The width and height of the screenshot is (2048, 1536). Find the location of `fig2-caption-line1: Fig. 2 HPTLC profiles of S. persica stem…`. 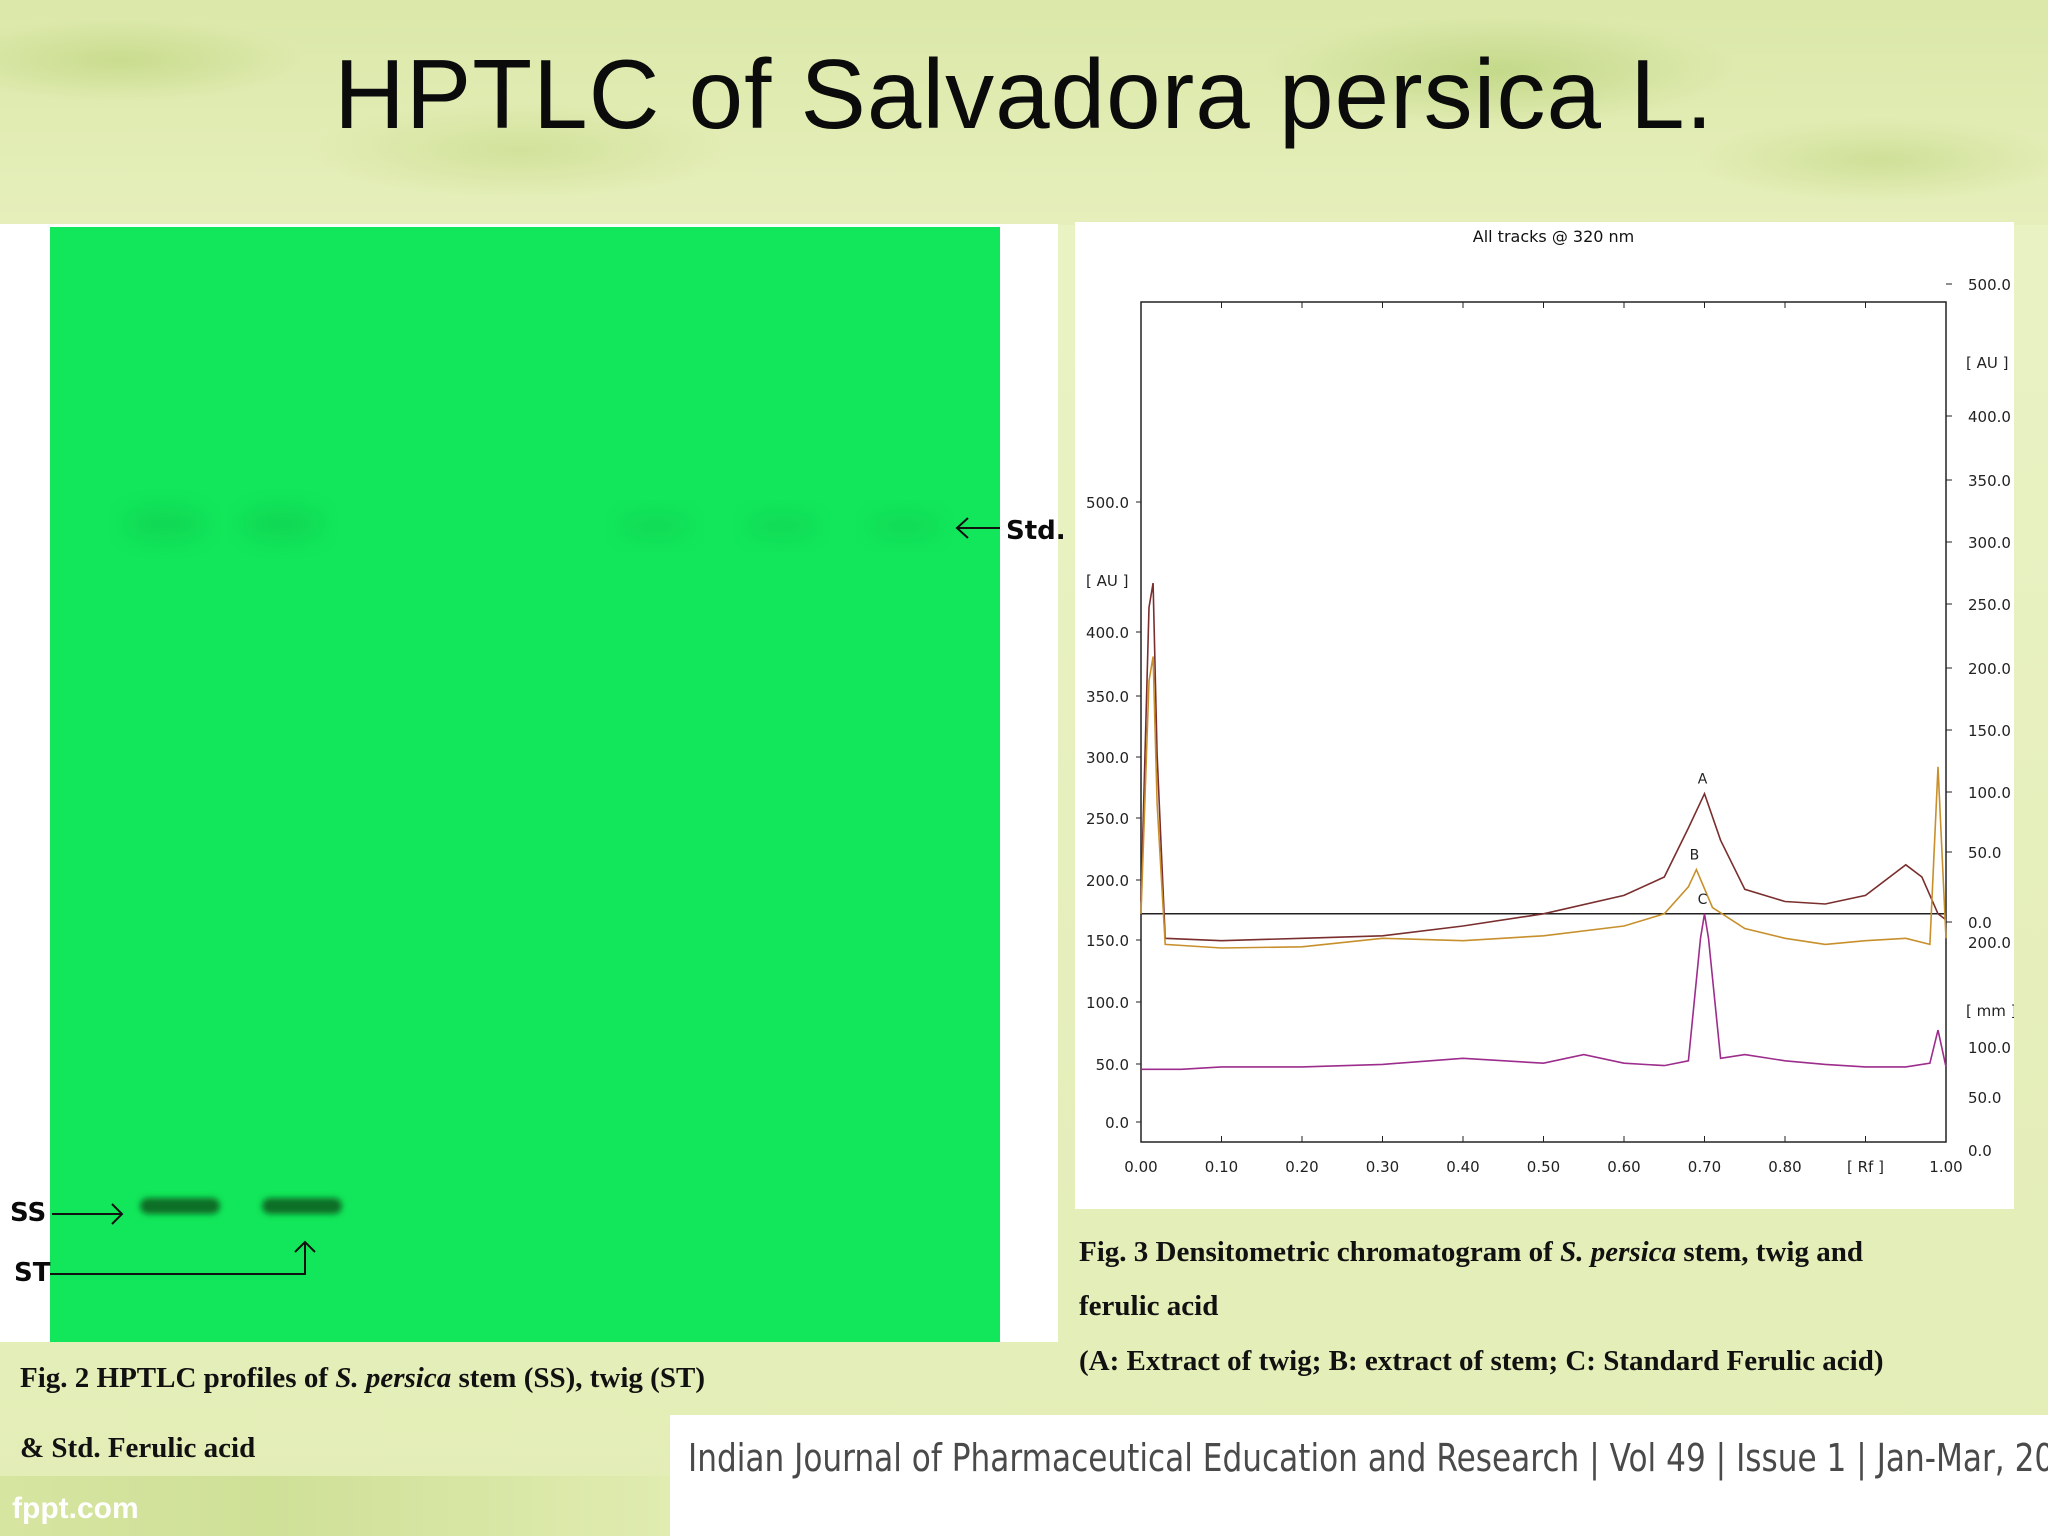

fig2-caption-line1: Fig. 2 HPTLC profiles of S. persica stem… is located at coordinates (362, 1378).